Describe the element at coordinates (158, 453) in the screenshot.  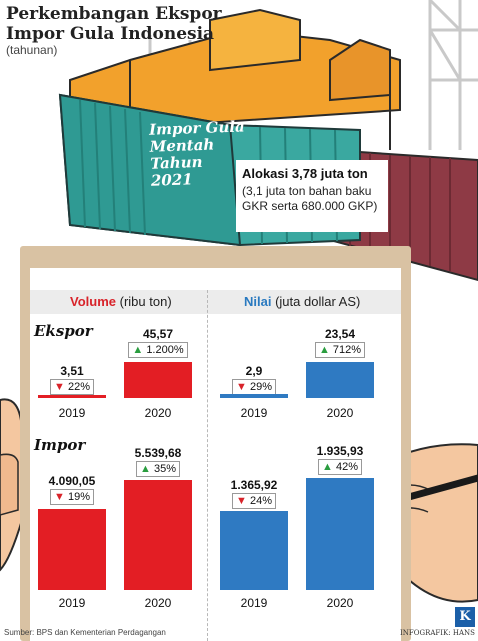
I see `value-label: 5.539,68` at that location.